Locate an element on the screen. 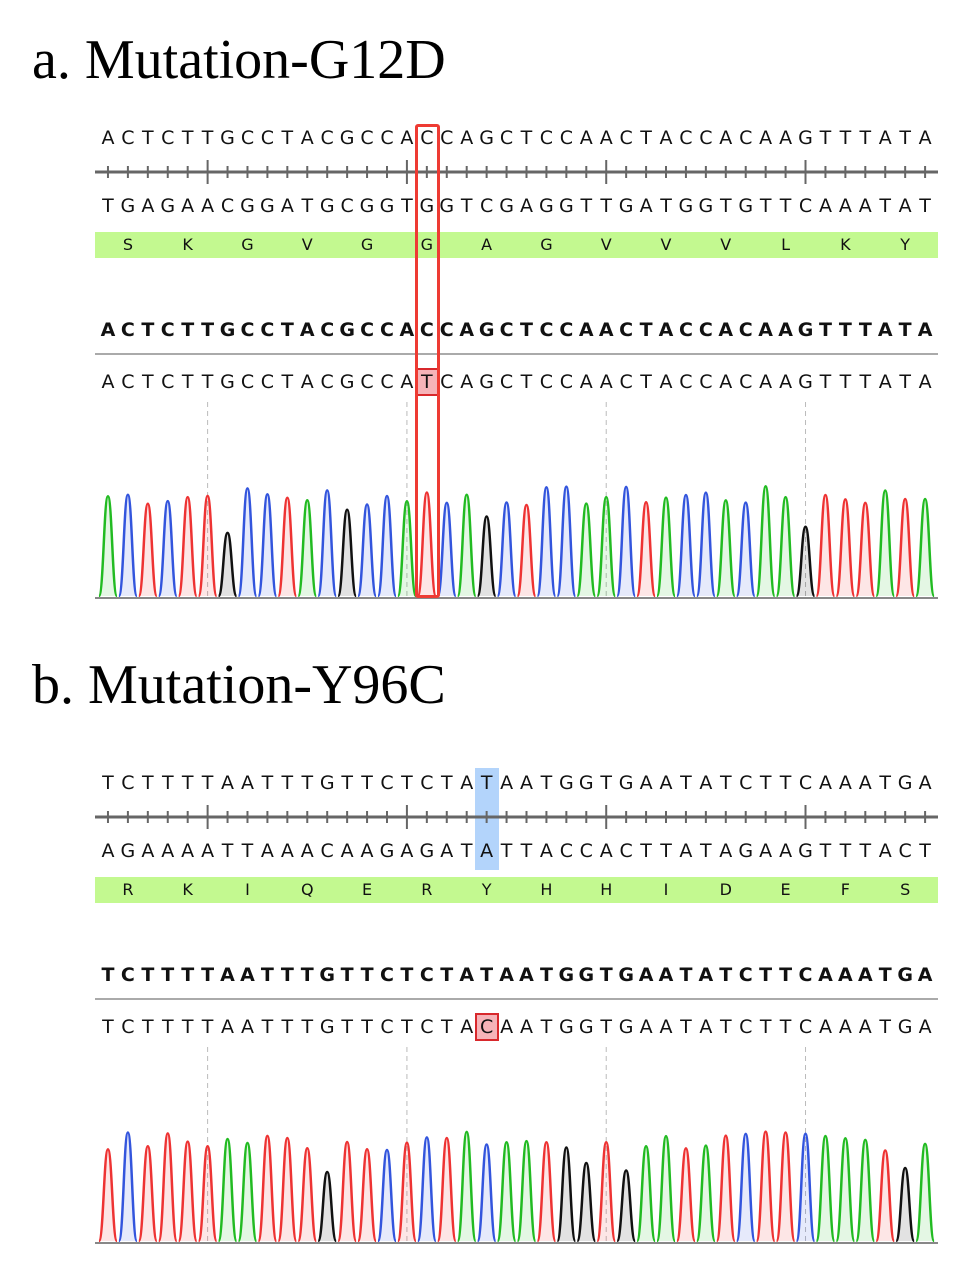 The width and height of the screenshot is (978, 1288). amino-acid: K is located at coordinates (845, 244).